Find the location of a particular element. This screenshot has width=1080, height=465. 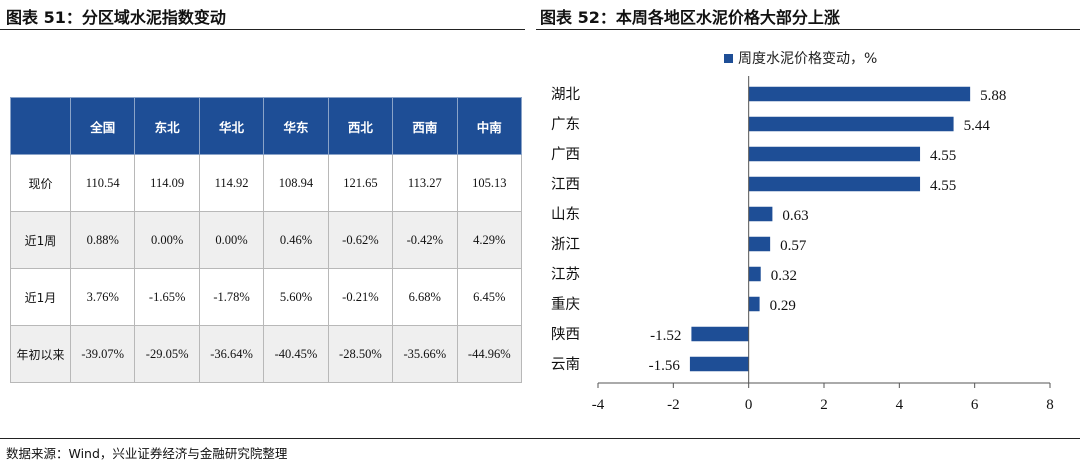

legend-swatch is located at coordinates (728, 58).